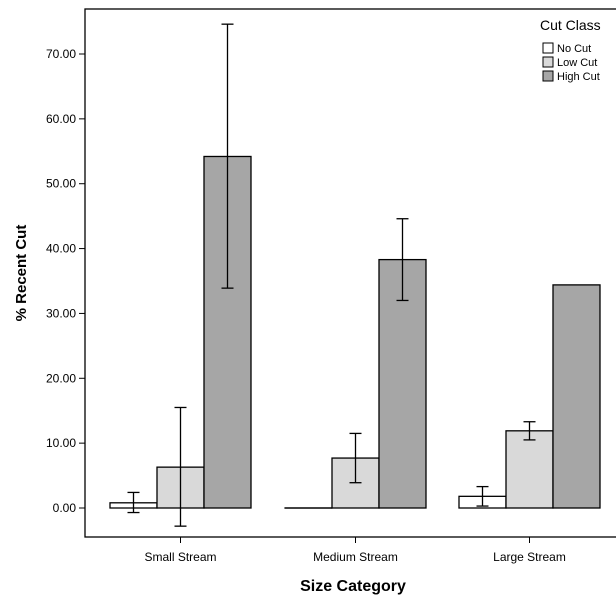 The width and height of the screenshot is (616, 604). I want to click on y-tick-label: 30.00, so click(61, 313).